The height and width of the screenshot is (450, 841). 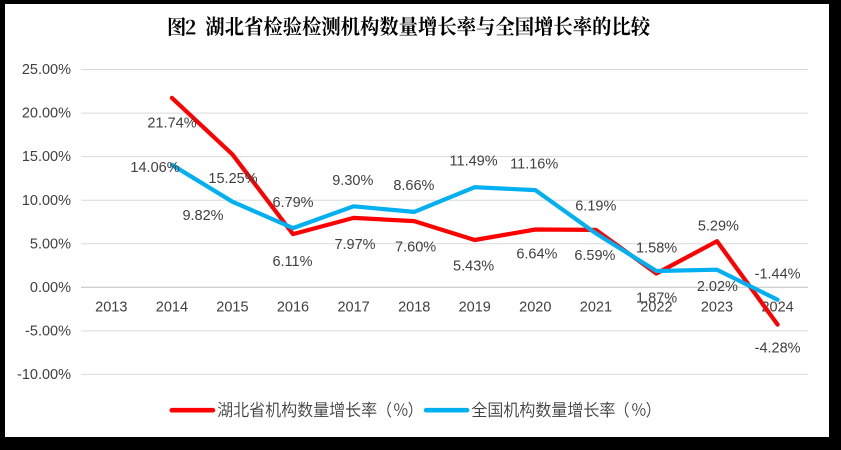 I want to click on svg-text: 5.43%, so click(x=473, y=267).